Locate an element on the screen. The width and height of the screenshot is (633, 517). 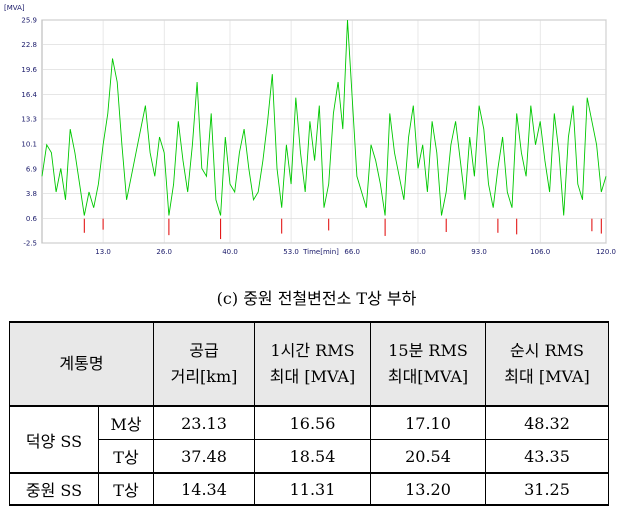
row-rms-15m: 17.10 is located at coordinates (428, 422).